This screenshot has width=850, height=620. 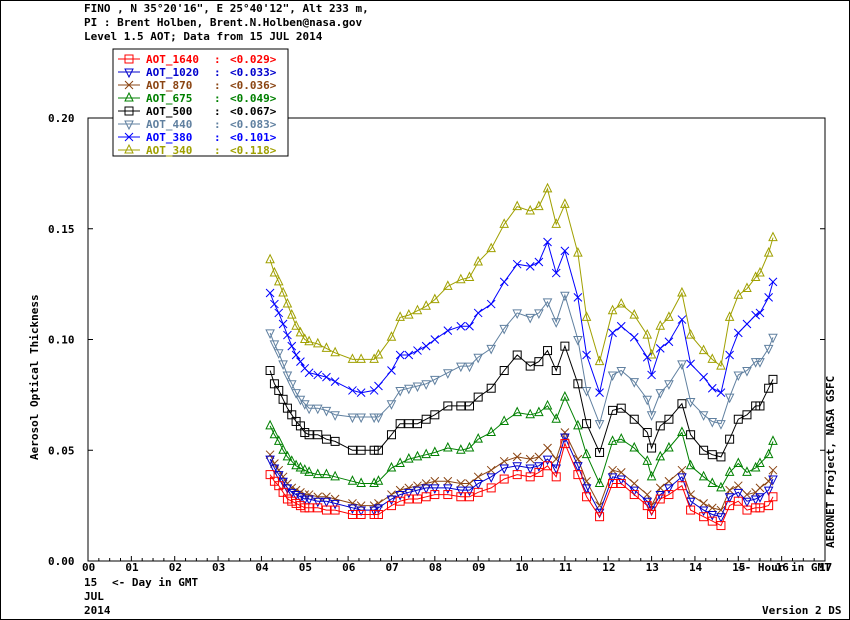 What do you see at coordinates (253, 85) in the screenshot?
I see `legend-mean: <0.036>` at bounding box center [253, 85].